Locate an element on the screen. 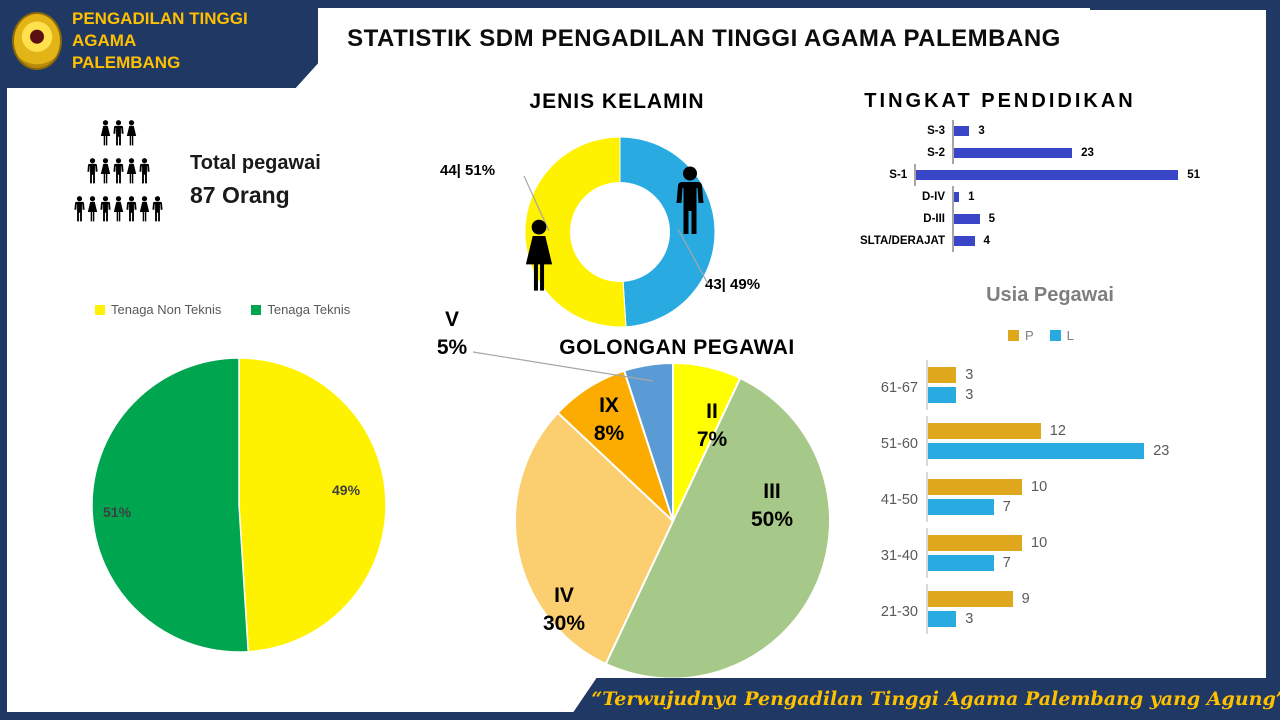 The height and width of the screenshot is (720, 1280). golongan-IV-label: IV 30% is located at coordinates (564, 610).